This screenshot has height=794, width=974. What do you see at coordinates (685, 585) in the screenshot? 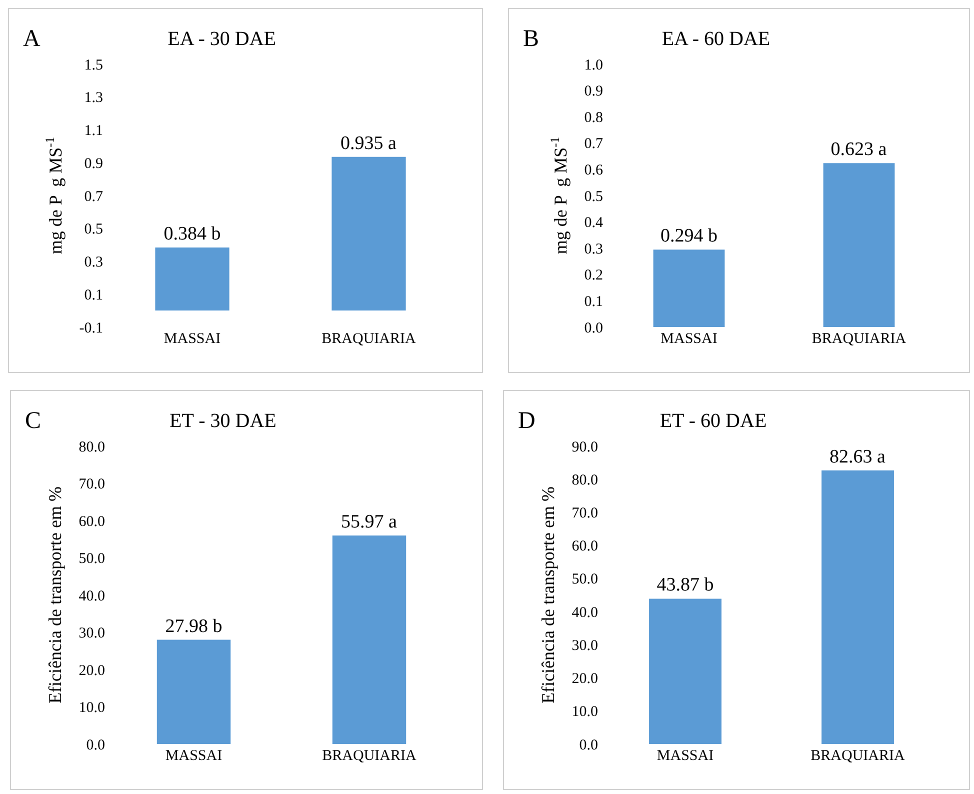
I see `data-label: 43.87 b` at bounding box center [685, 585].